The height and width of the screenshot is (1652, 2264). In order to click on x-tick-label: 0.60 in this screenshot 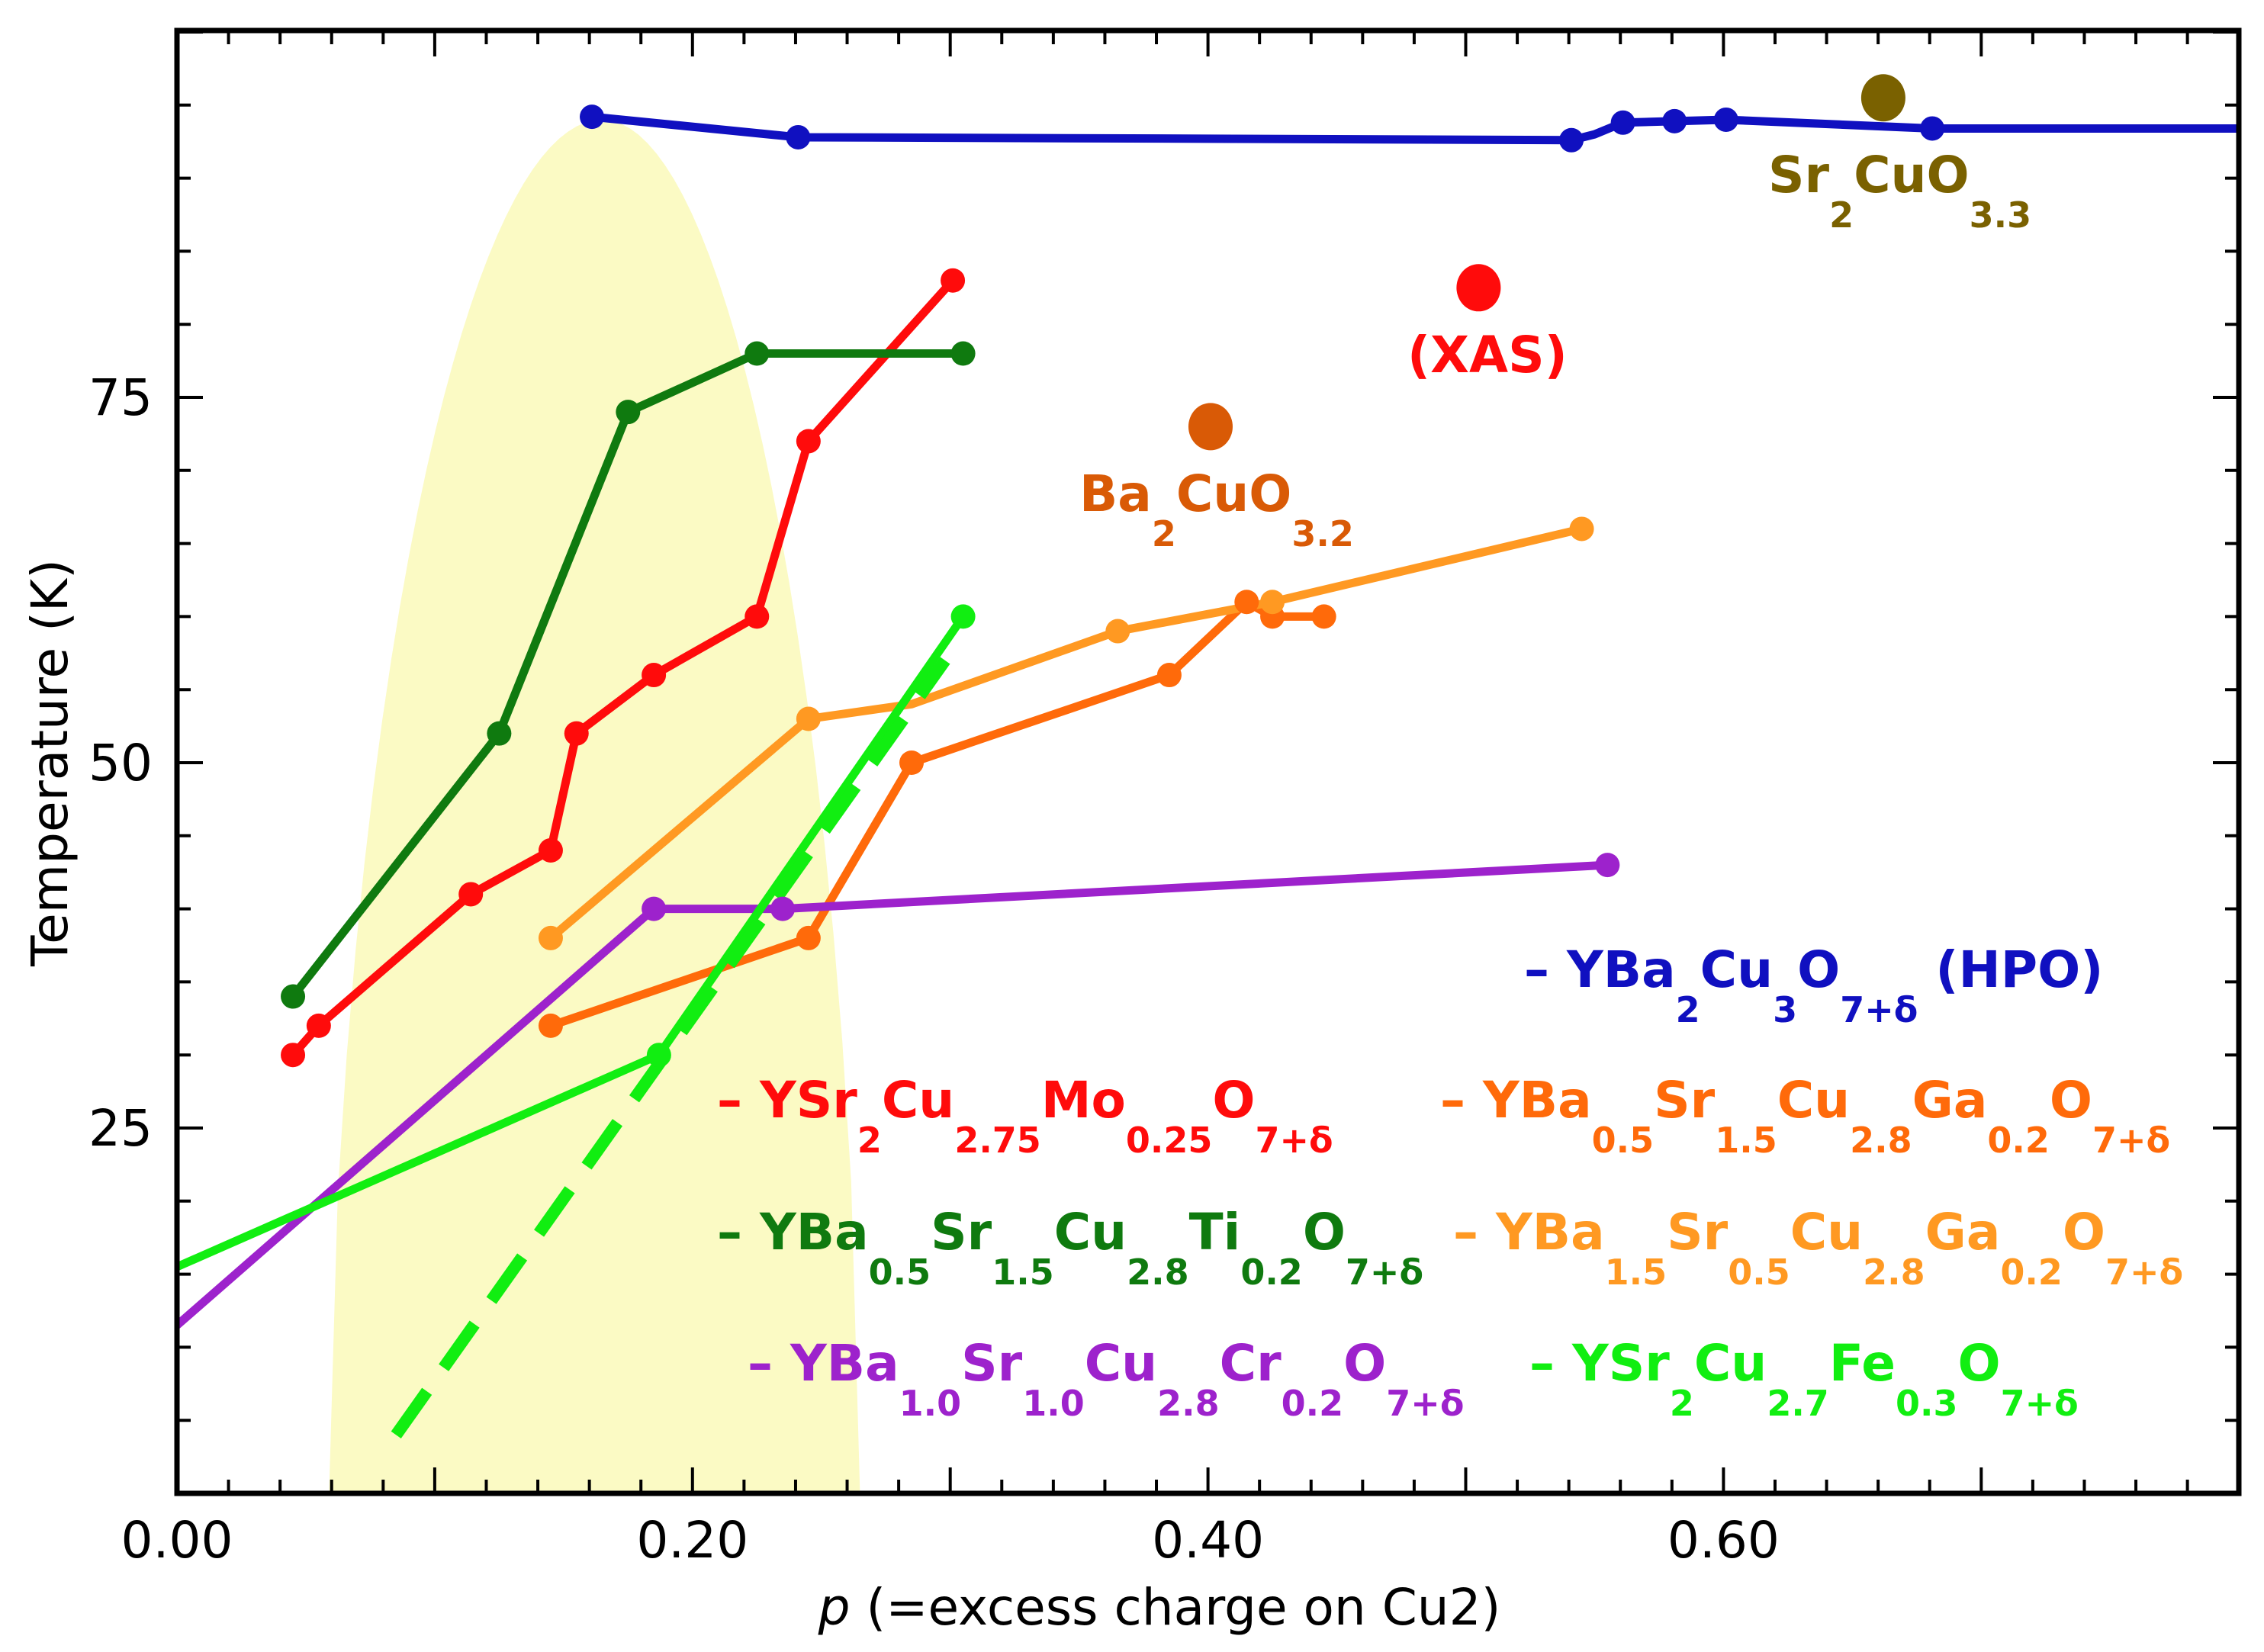, I will do `click(1723, 1541)`.